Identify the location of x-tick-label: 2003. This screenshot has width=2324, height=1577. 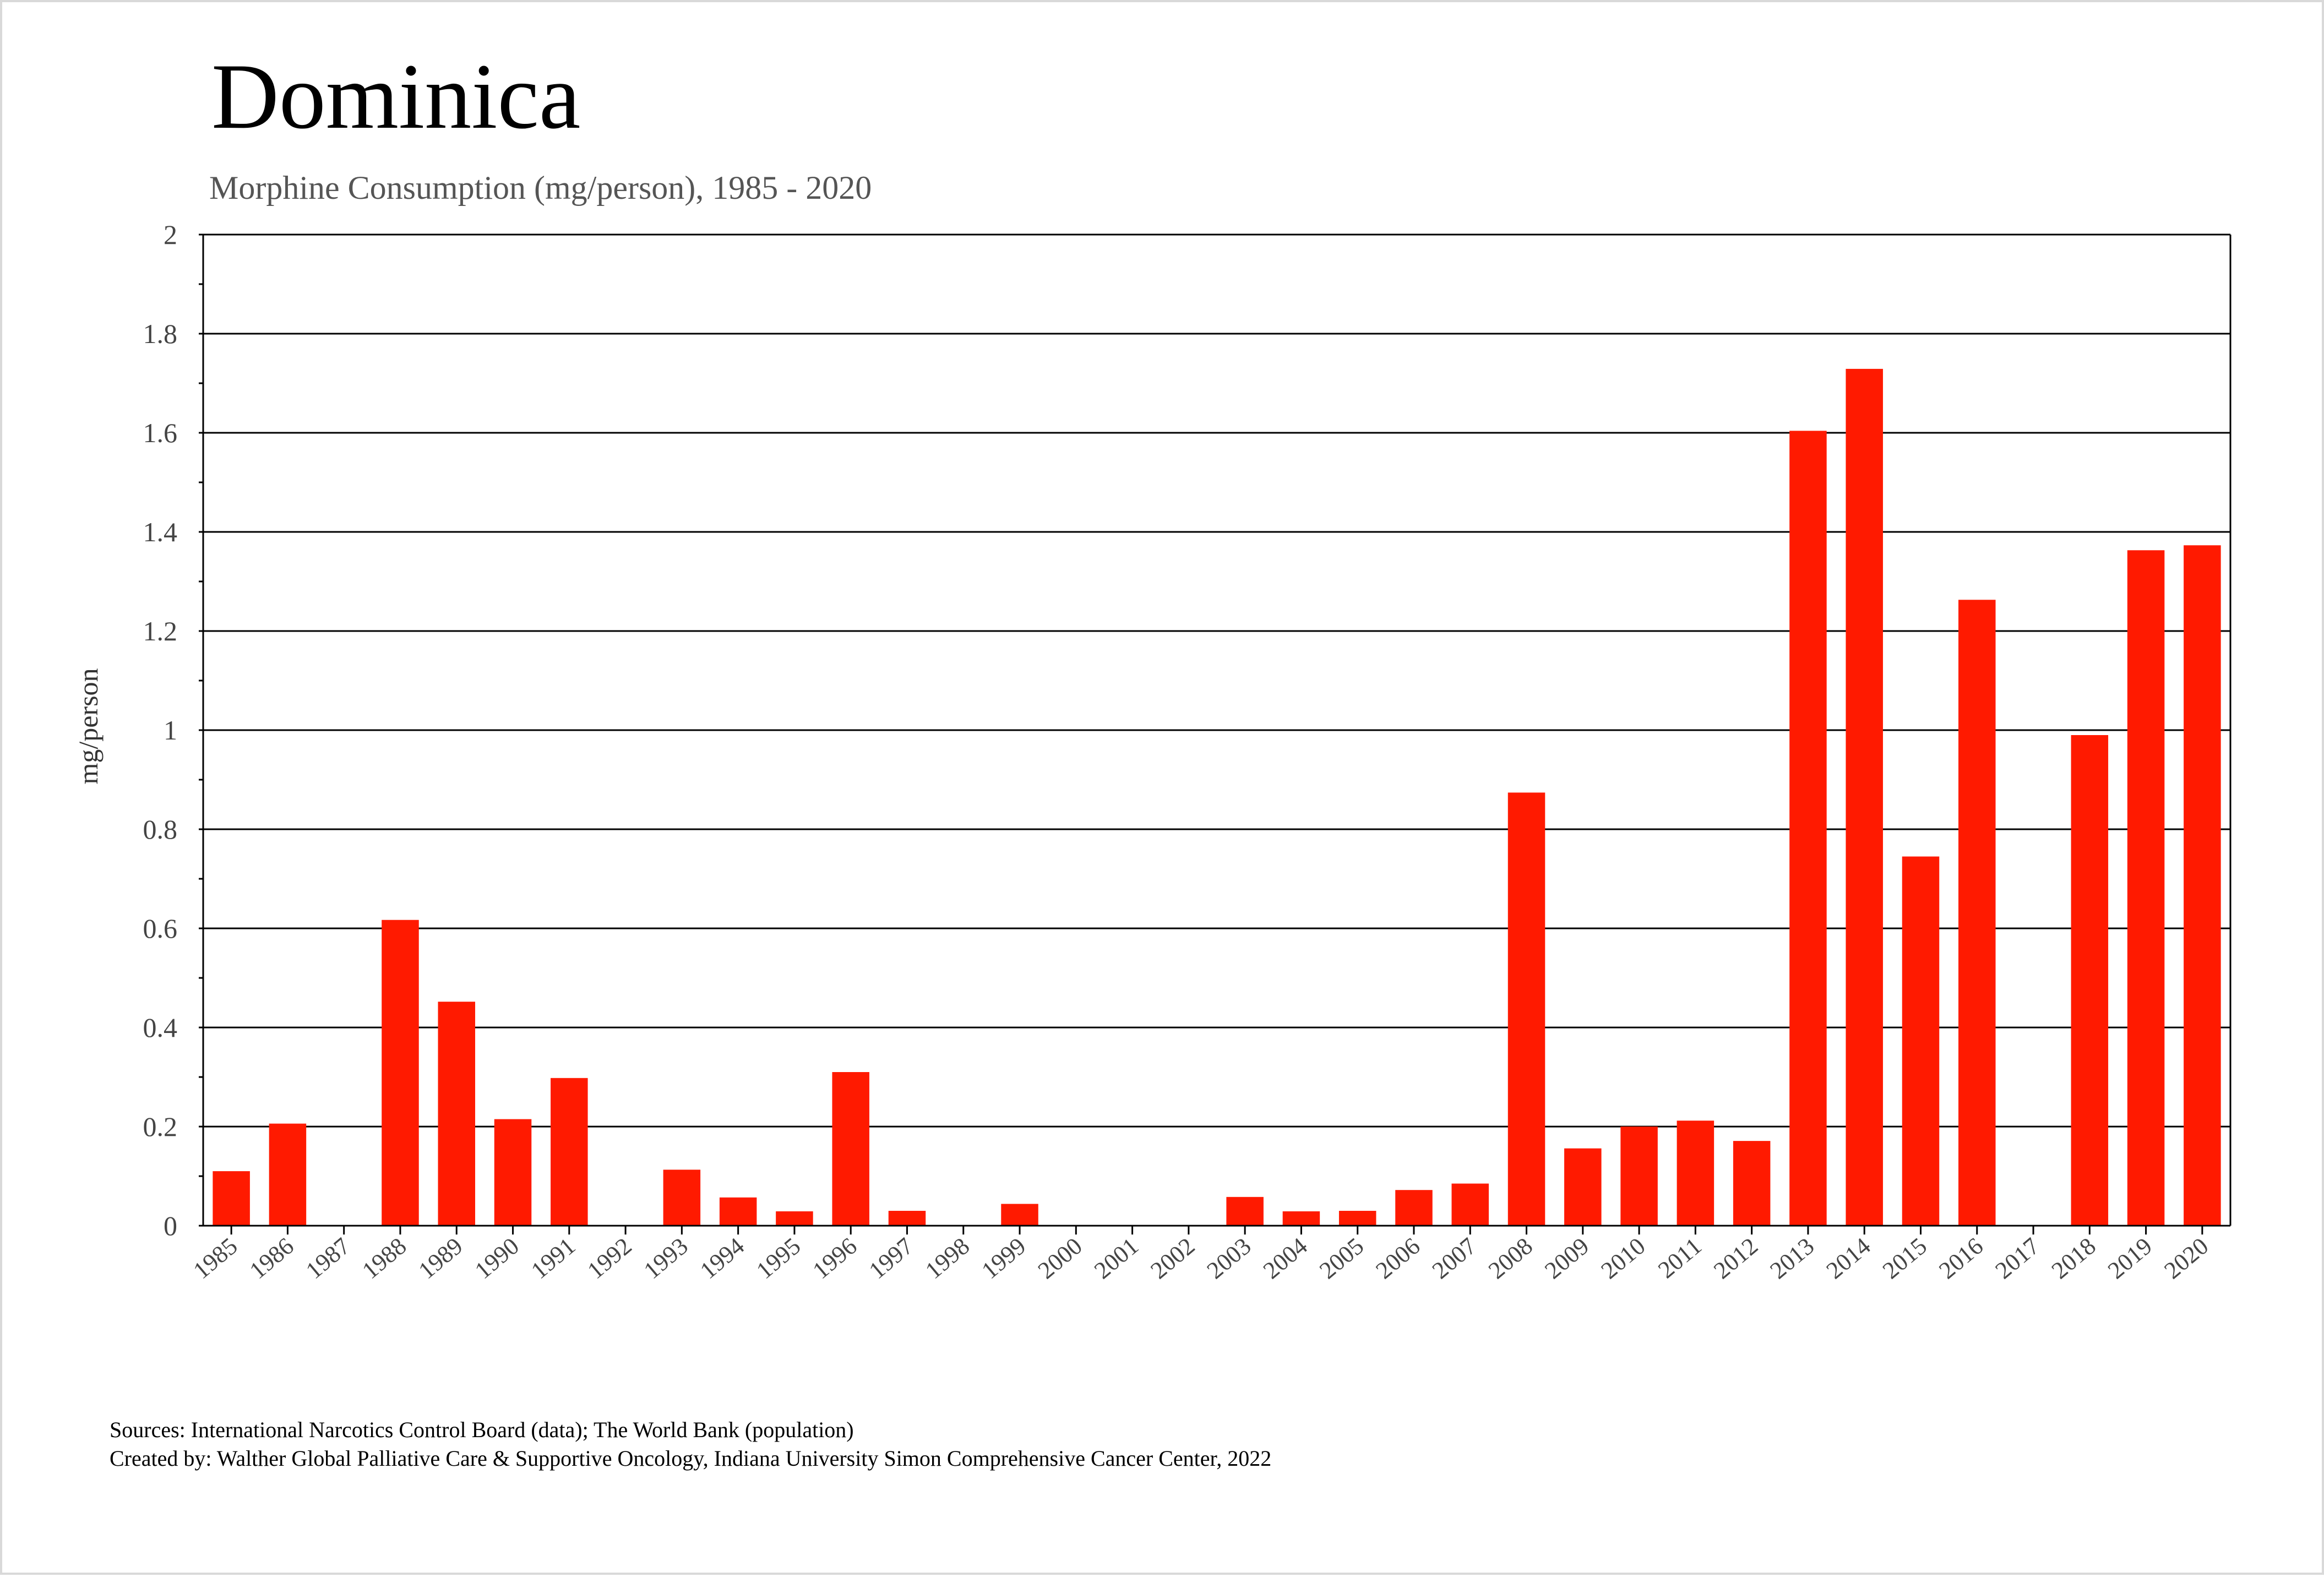
(1229, 1258).